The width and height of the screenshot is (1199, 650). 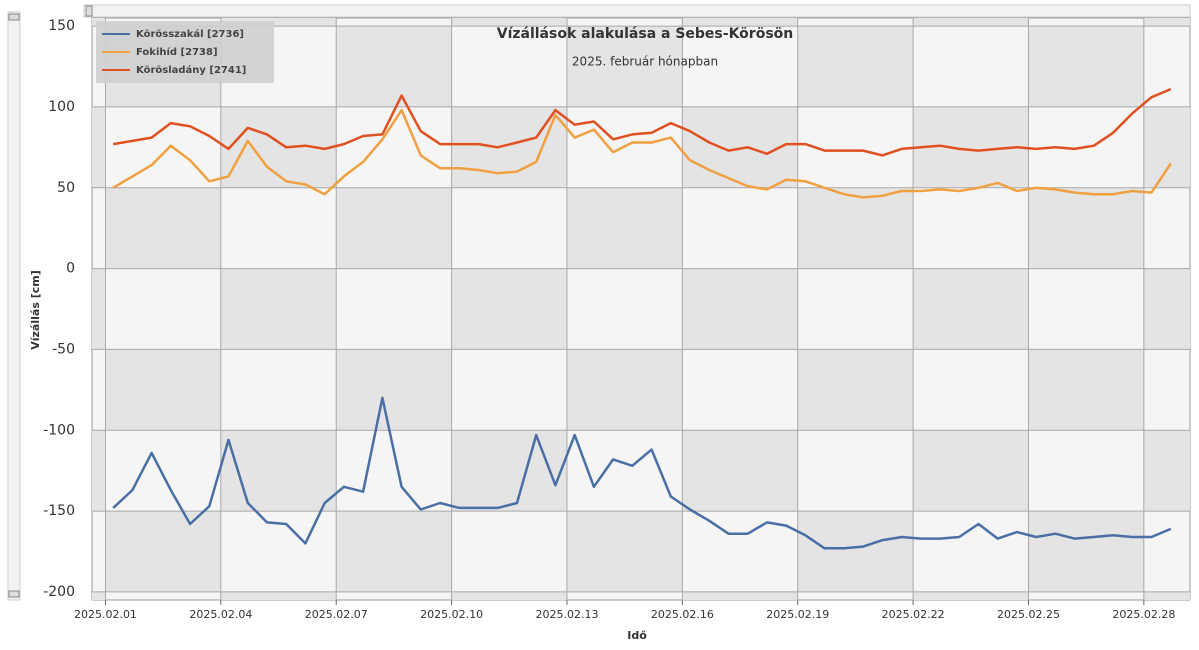 I want to click on legend-label: Körösszakál [2736], so click(x=190, y=34).